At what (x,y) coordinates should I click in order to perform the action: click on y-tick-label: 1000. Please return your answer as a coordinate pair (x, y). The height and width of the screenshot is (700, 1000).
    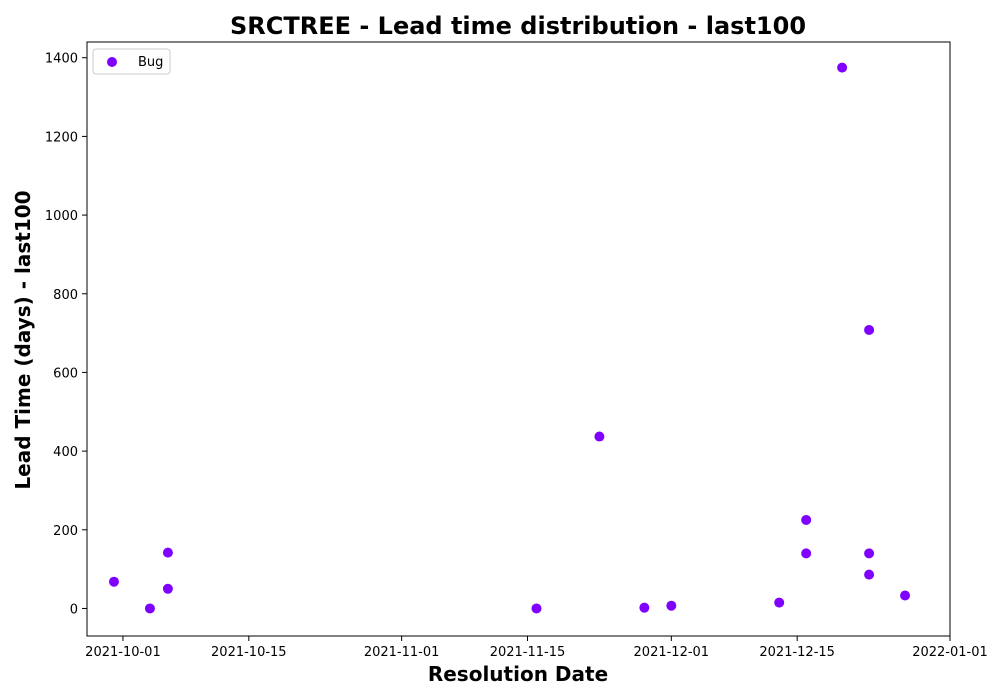
    Looking at the image, I should click on (61, 216).